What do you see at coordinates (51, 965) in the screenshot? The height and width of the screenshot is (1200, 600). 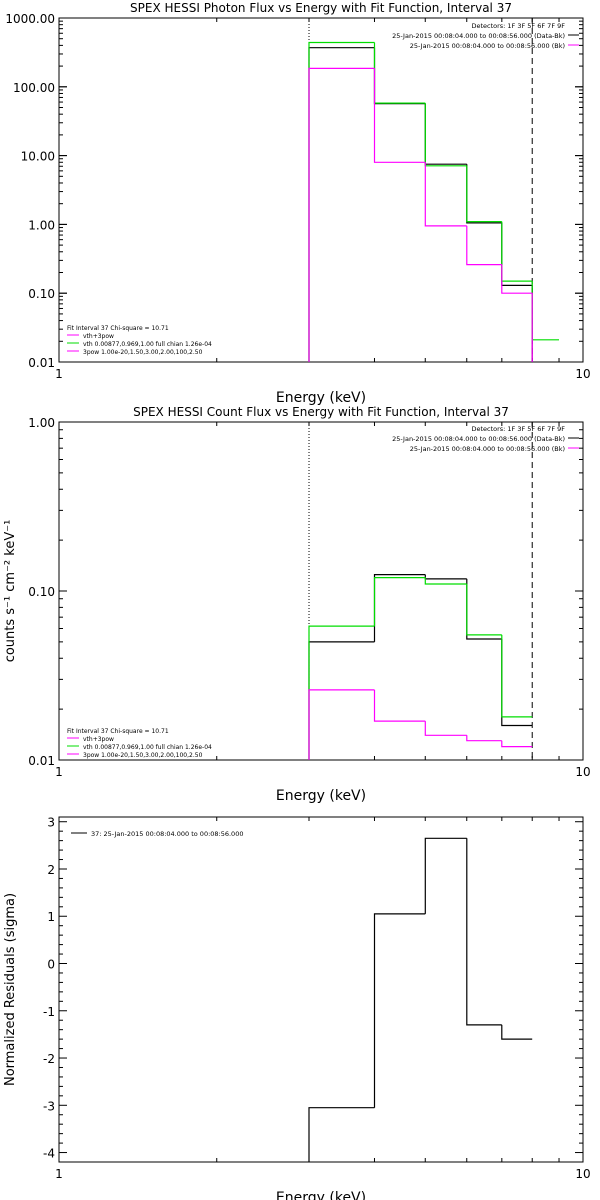 I see `y-tick-label: 0` at bounding box center [51, 965].